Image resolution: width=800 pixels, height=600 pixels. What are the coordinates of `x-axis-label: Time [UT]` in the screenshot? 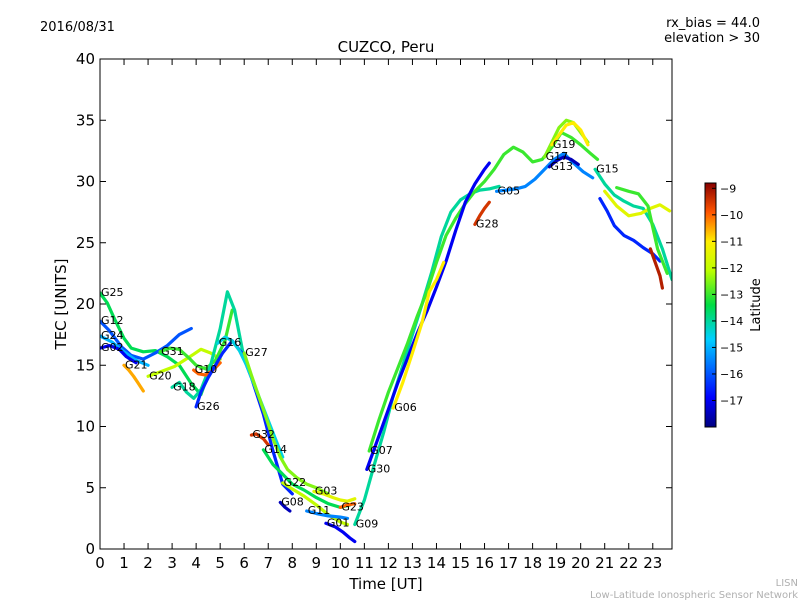 It's located at (385, 584).